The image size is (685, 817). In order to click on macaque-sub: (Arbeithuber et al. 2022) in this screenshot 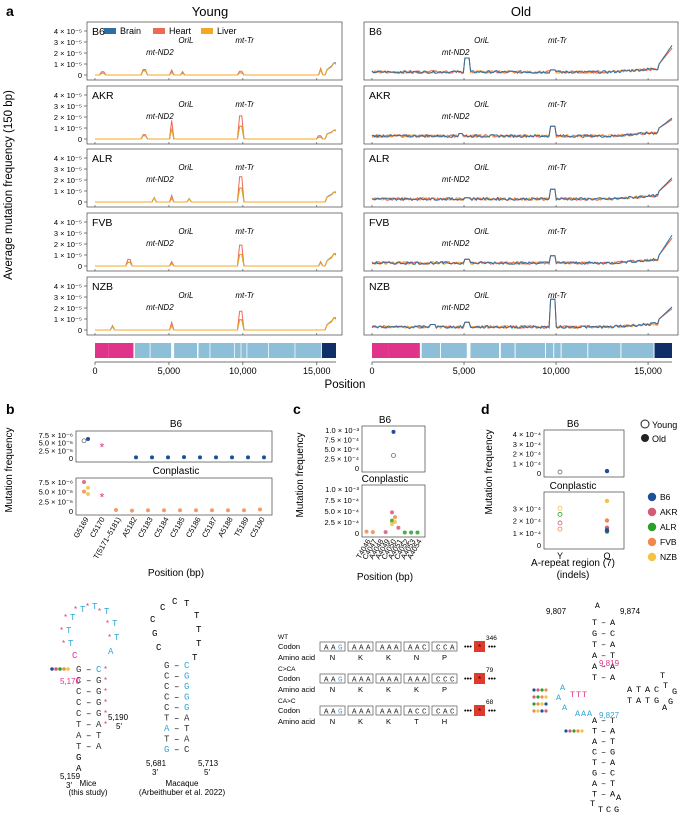, I will do `click(182, 792)`.